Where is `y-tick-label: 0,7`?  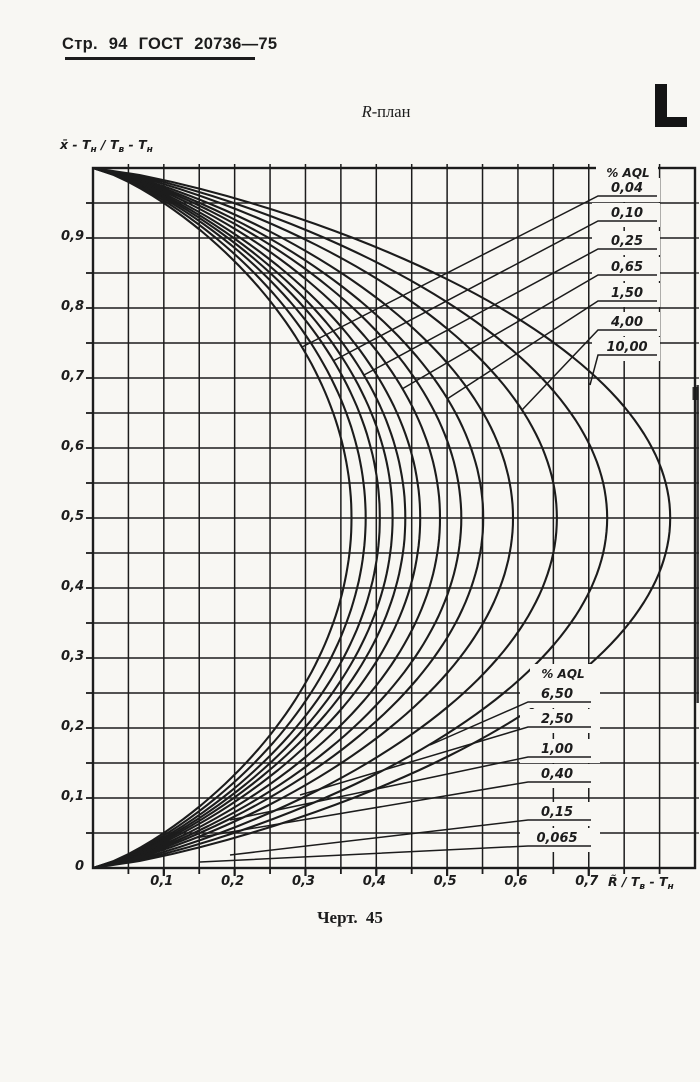
y-tick-label: 0,7 is located at coordinates (72, 376).